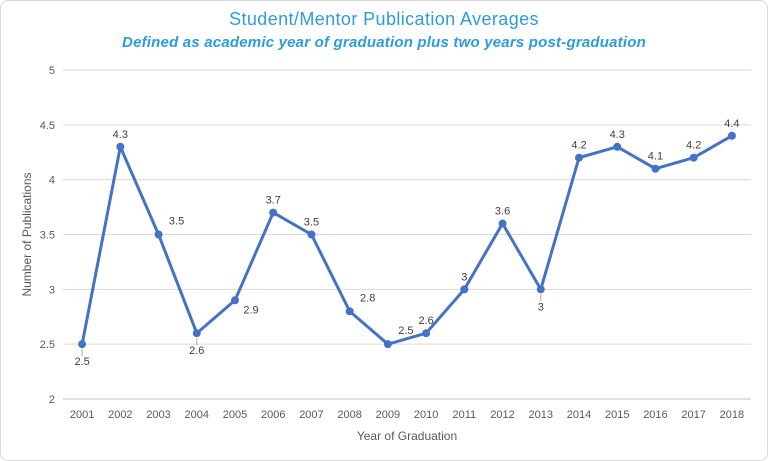  What do you see at coordinates (47, 345) in the screenshot?
I see `y-tick-label: 2.5` at bounding box center [47, 345].